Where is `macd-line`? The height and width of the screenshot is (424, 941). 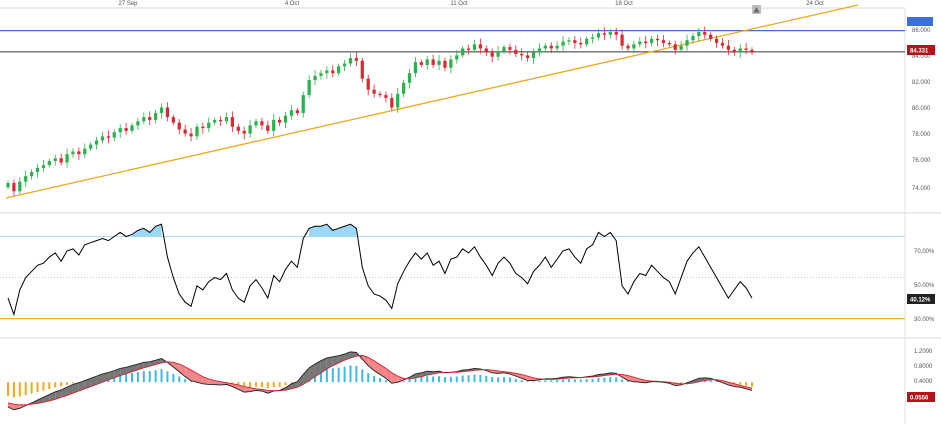 macd-line is located at coordinates (380, 381).